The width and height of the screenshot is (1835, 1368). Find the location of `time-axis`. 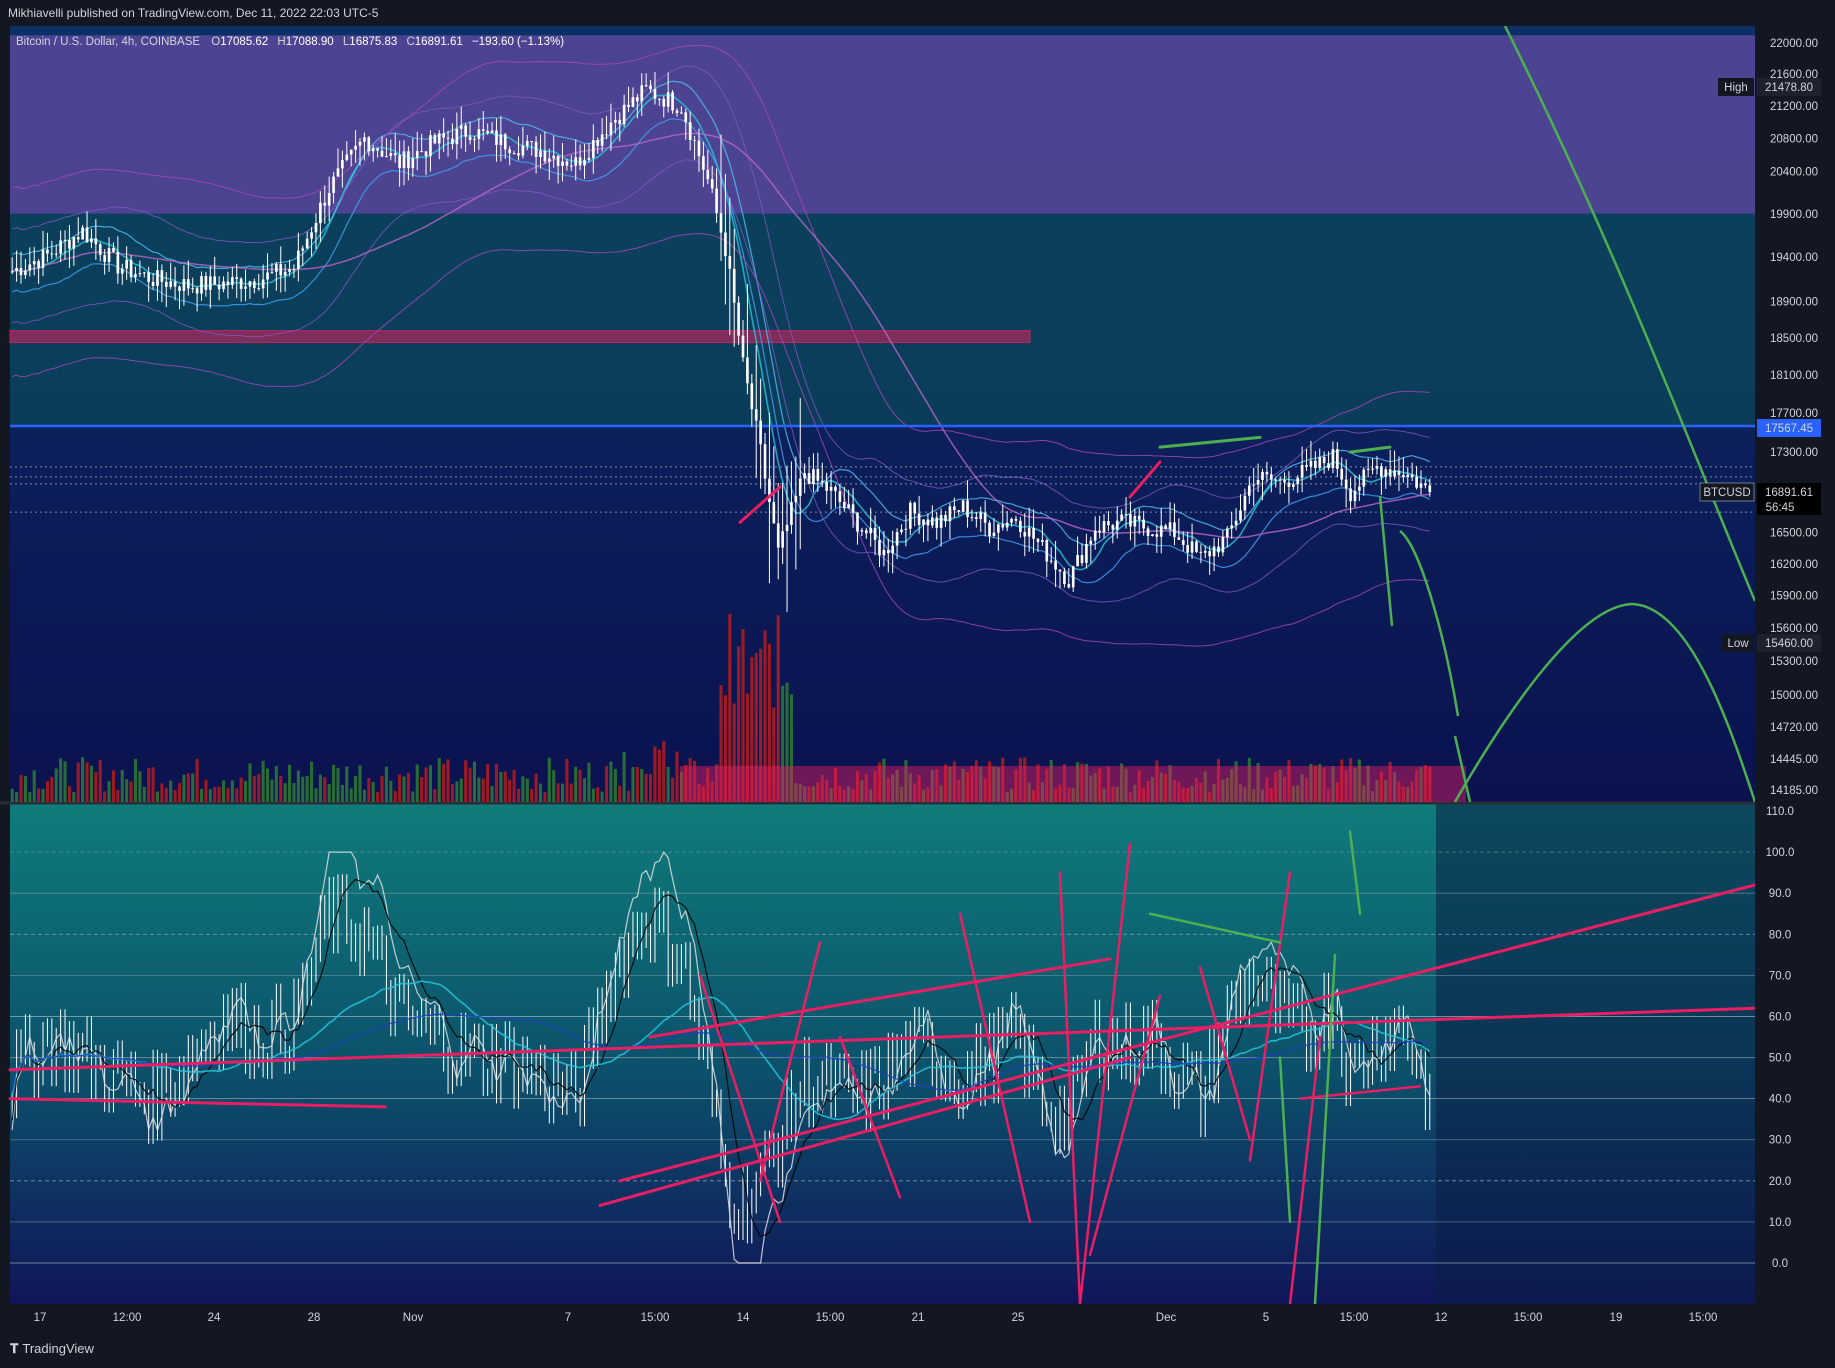

time-axis is located at coordinates (917, 1317).